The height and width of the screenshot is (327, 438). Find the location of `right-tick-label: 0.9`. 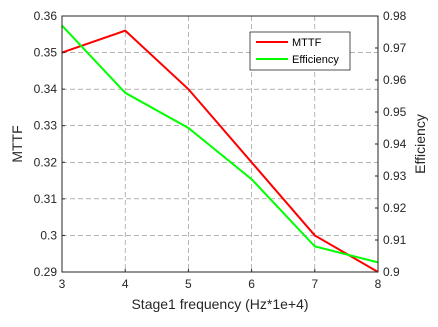

right-tick-label: 0.9 is located at coordinates (391, 272).